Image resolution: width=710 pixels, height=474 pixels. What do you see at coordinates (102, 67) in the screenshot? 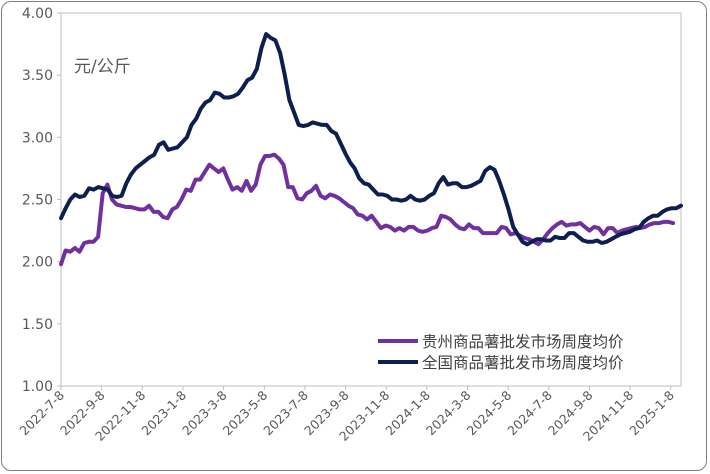
I see `y-unit-label: 元/公斤` at bounding box center [102, 67].